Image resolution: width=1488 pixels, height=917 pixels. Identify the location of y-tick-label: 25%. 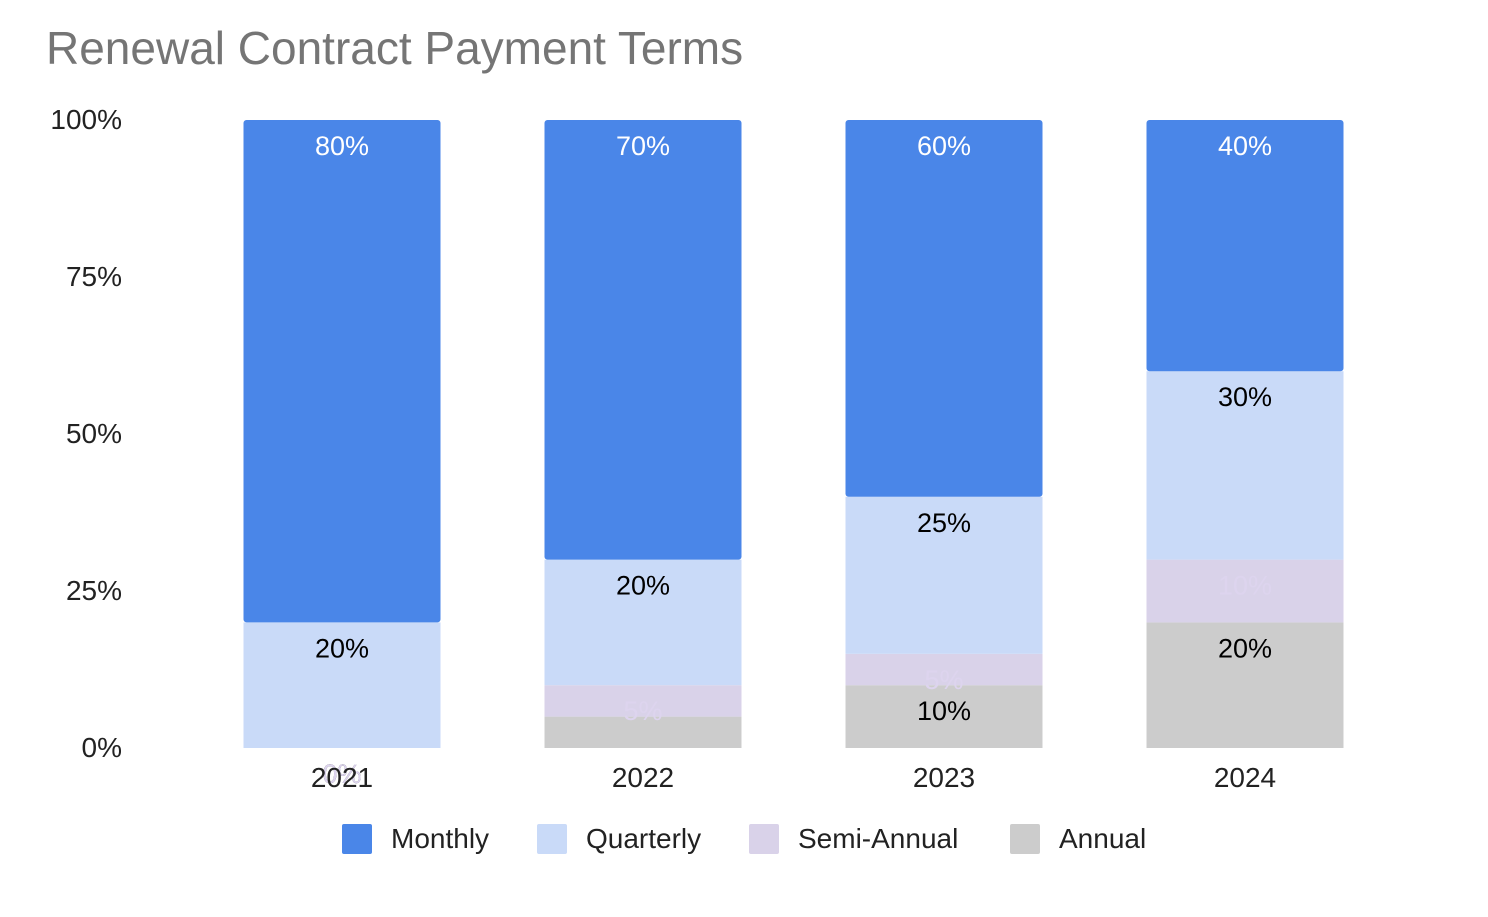
(94, 590).